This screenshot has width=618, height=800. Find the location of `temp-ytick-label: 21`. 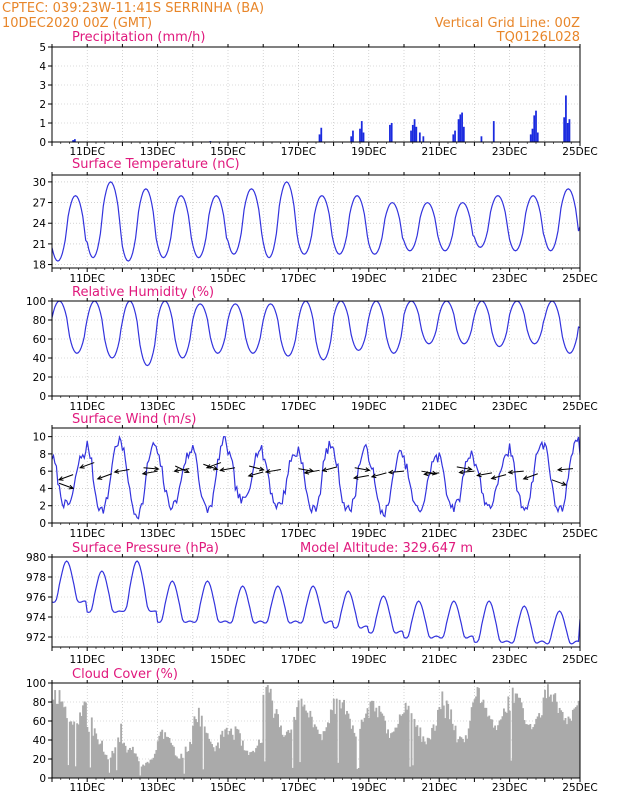

temp-ytick-label: 21 is located at coordinates (39, 245).